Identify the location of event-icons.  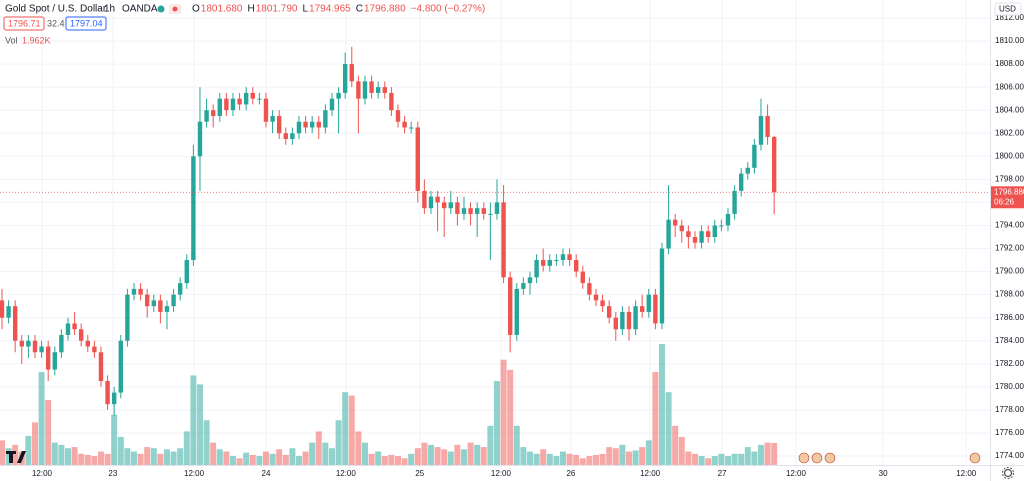
(889, 458).